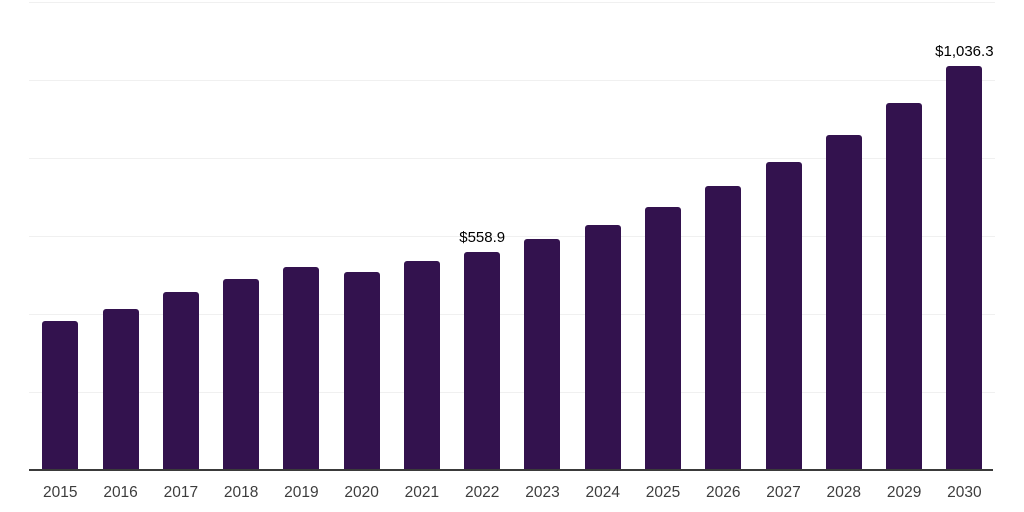 Image resolution: width=1024 pixels, height=512 pixels. What do you see at coordinates (663, 492) in the screenshot?
I see `x-tick-label-2025: 2025` at bounding box center [663, 492].